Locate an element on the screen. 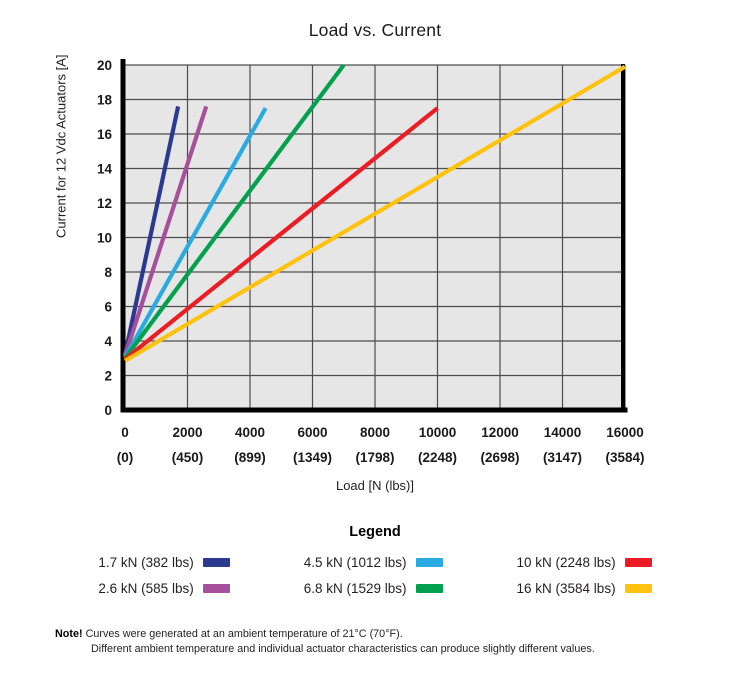  x-tick-label-n: 14000 is located at coordinates (563, 432).